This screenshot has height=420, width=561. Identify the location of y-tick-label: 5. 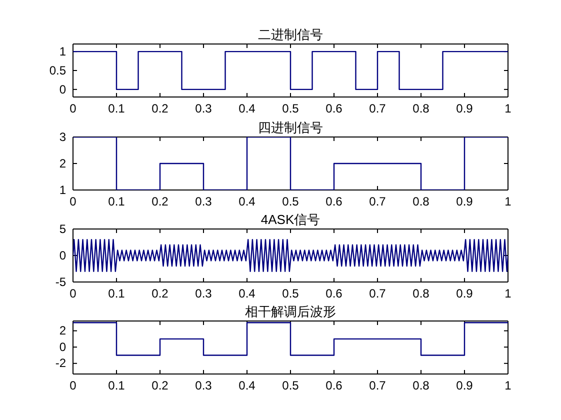
(62, 229).